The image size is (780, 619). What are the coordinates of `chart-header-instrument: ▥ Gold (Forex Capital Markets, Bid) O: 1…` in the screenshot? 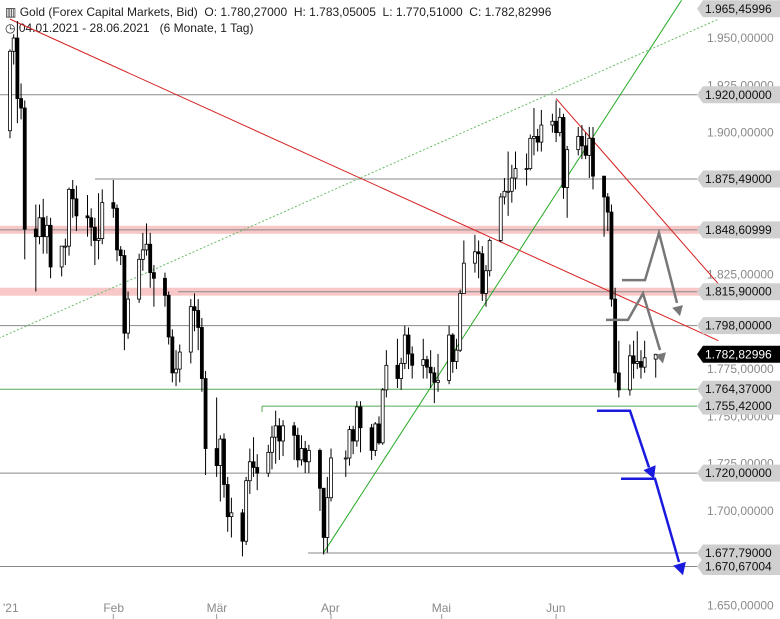 It's located at (278, 12).